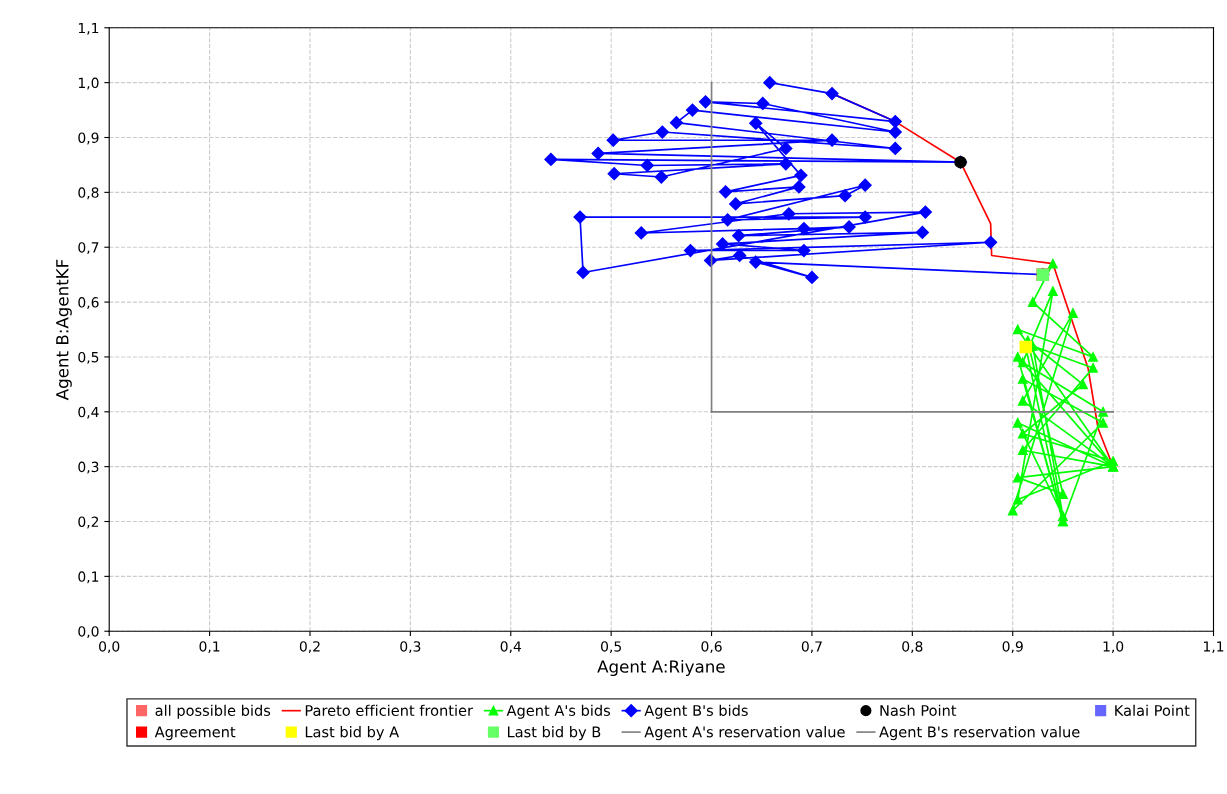 This screenshot has height=794, width=1227. I want to click on y-tick-label: 0,9, so click(88, 138).